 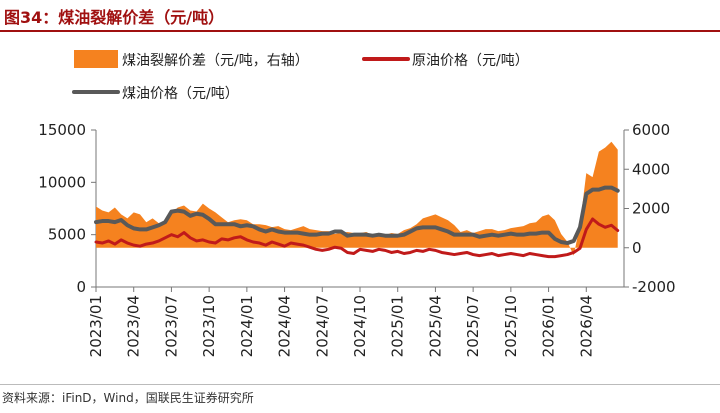 I want to click on right-tick-label: 6000, so click(x=651, y=130).